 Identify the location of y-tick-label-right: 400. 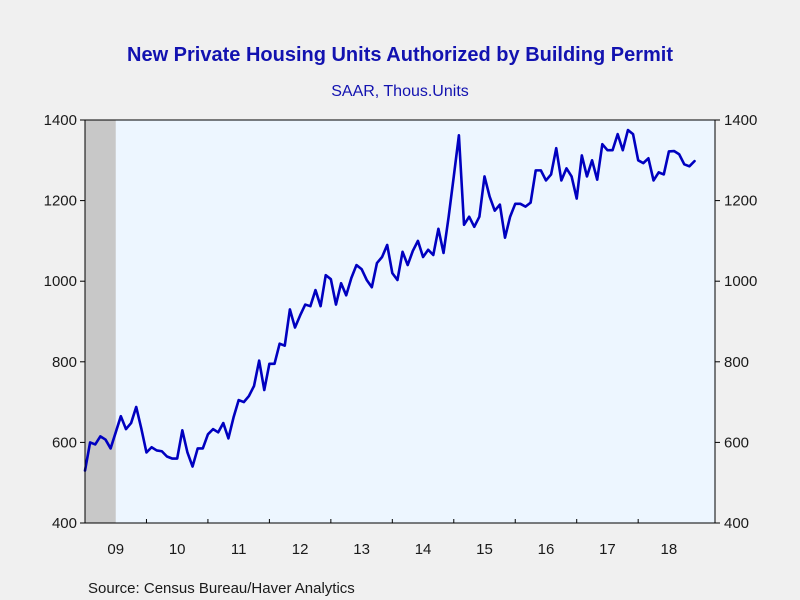
(736, 523).